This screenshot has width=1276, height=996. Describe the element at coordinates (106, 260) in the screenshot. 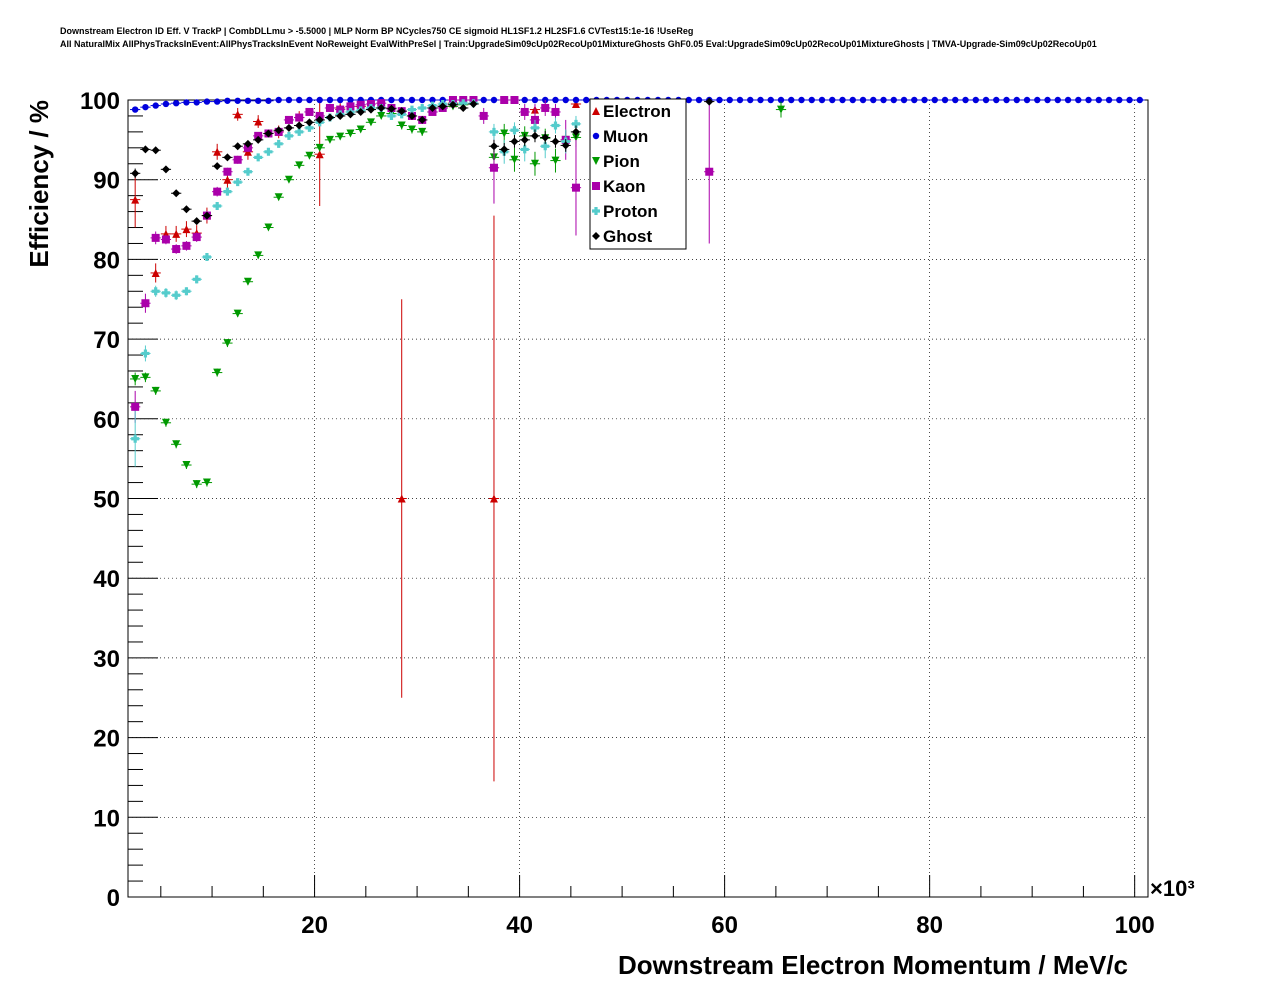

I see `y-tick-label: 80` at that location.